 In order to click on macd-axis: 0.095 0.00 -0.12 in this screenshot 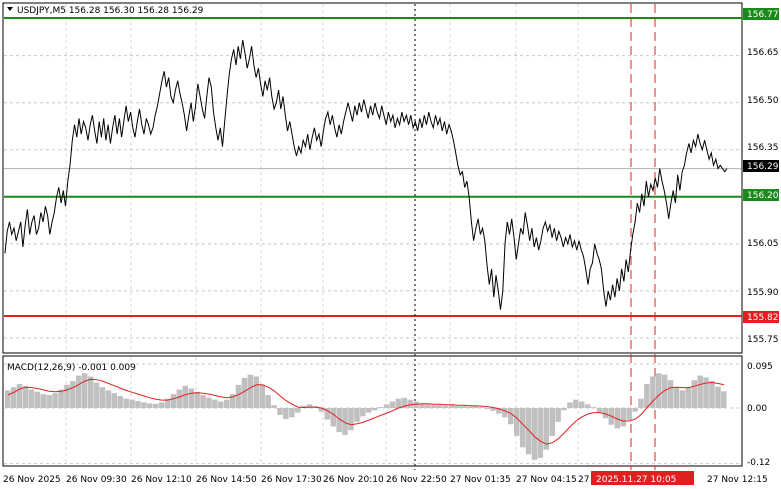, I will do `click(760, 415)`.